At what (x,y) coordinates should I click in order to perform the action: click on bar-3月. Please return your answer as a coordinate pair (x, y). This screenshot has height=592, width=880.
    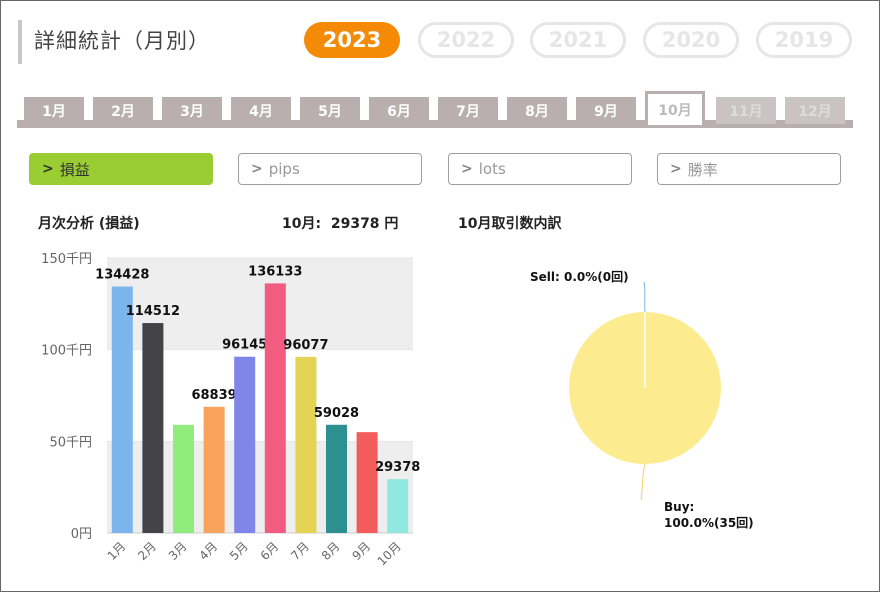
    Looking at the image, I should click on (183, 478).